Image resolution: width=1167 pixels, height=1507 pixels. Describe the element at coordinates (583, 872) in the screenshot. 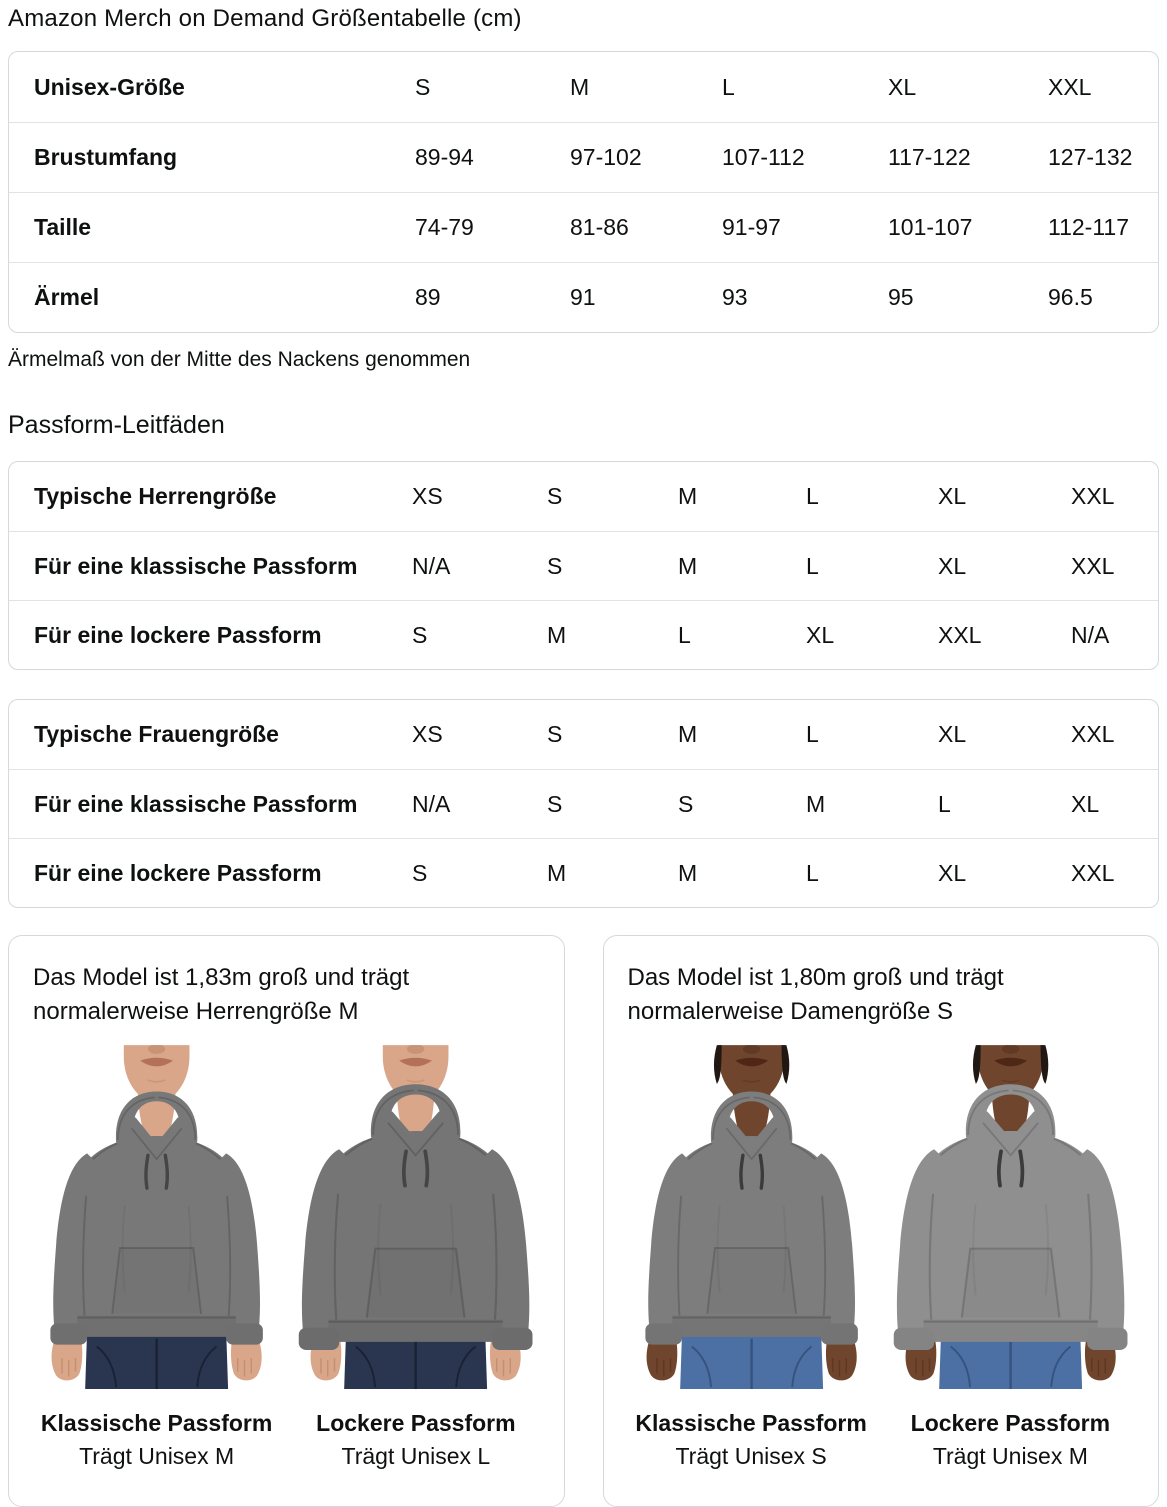

I see `table-row: Für eine lockere Passform S M M L XL XXL` at that location.